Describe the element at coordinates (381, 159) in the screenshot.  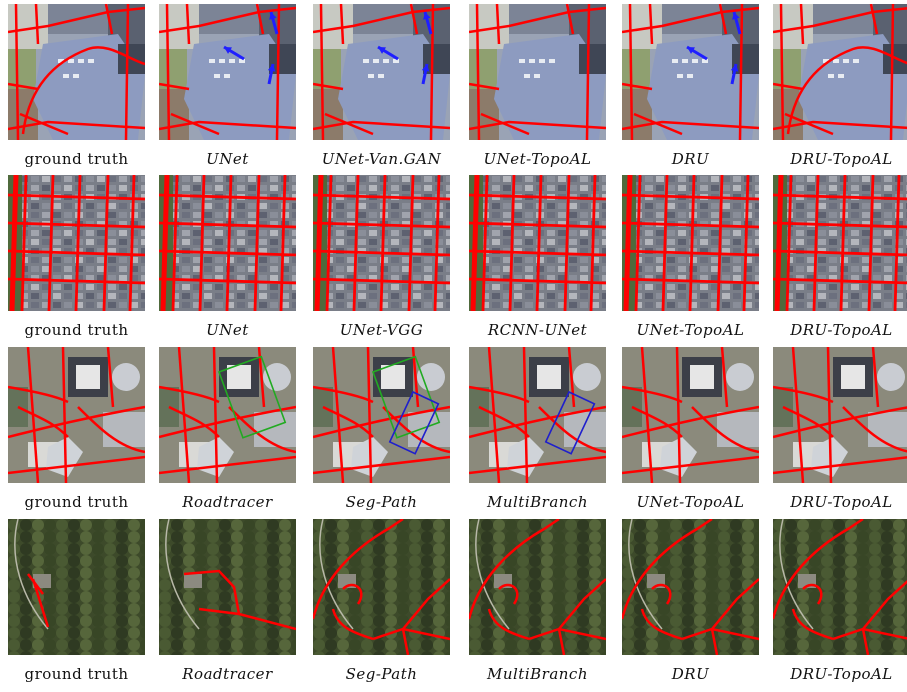
I see `panel-caption: UNet-Van.GAN` at that location.